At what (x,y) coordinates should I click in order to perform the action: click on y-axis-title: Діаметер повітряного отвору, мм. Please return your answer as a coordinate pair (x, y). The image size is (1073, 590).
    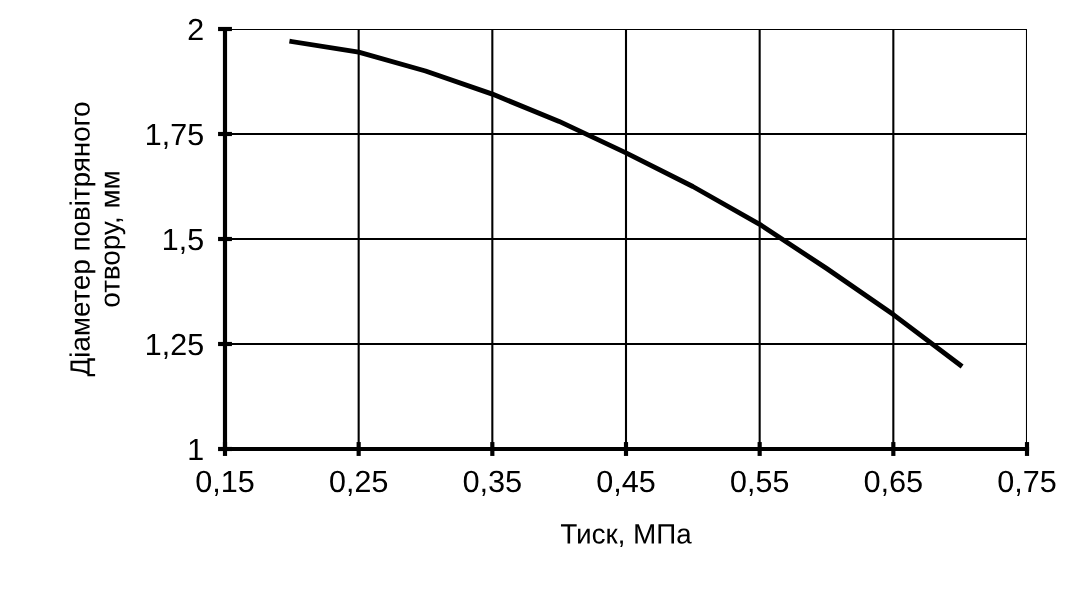
    Looking at the image, I should click on (97, 239).